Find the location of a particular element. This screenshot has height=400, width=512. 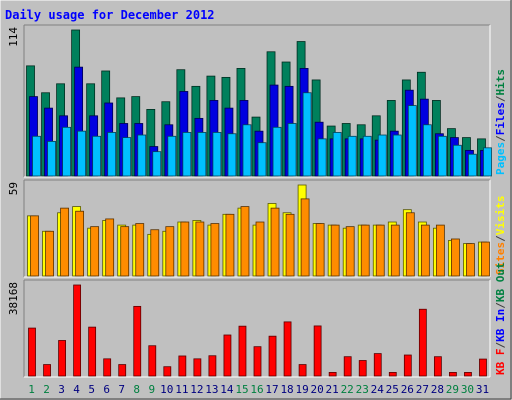

panel-legend: Pages/Files/Hits is located at coordinates (500, 122).